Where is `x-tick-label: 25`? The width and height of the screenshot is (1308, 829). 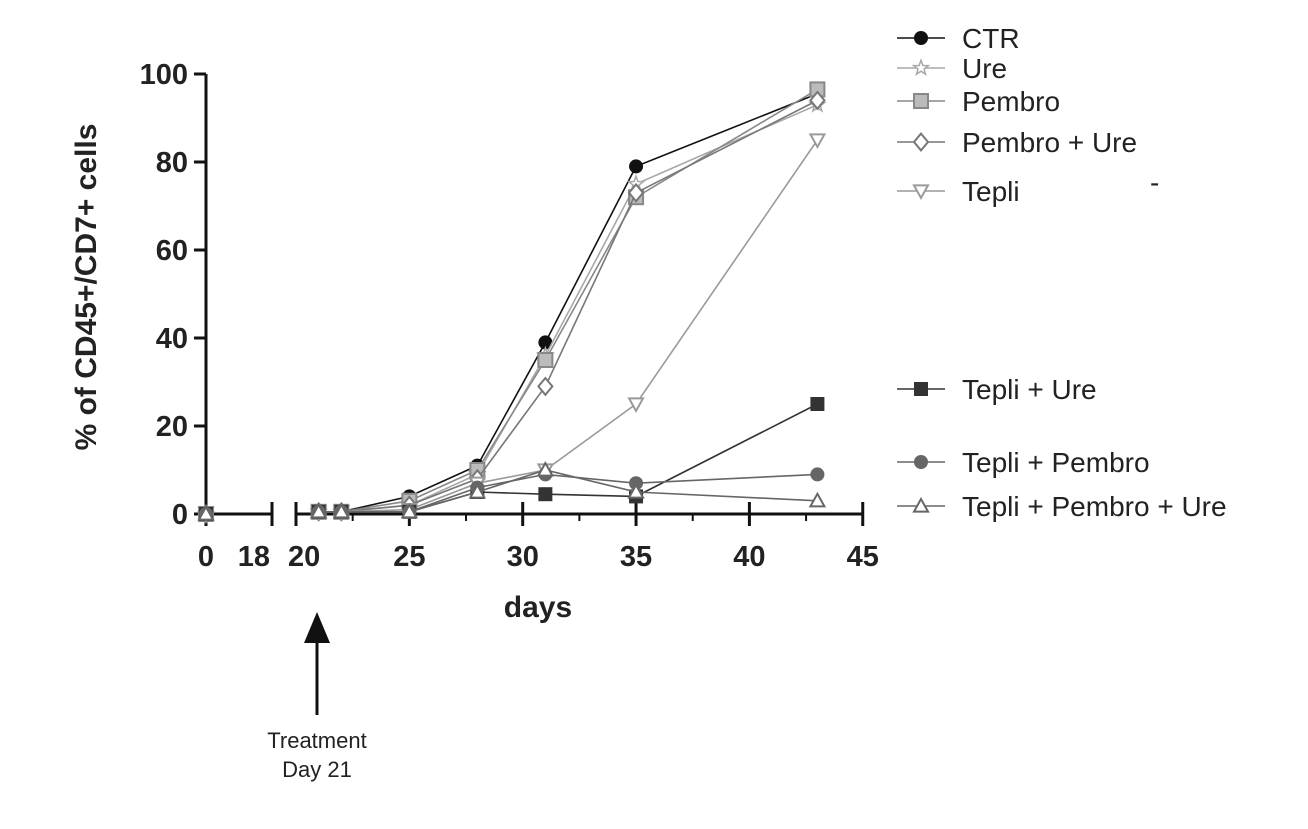
x-tick-label: 25 is located at coordinates (409, 557).